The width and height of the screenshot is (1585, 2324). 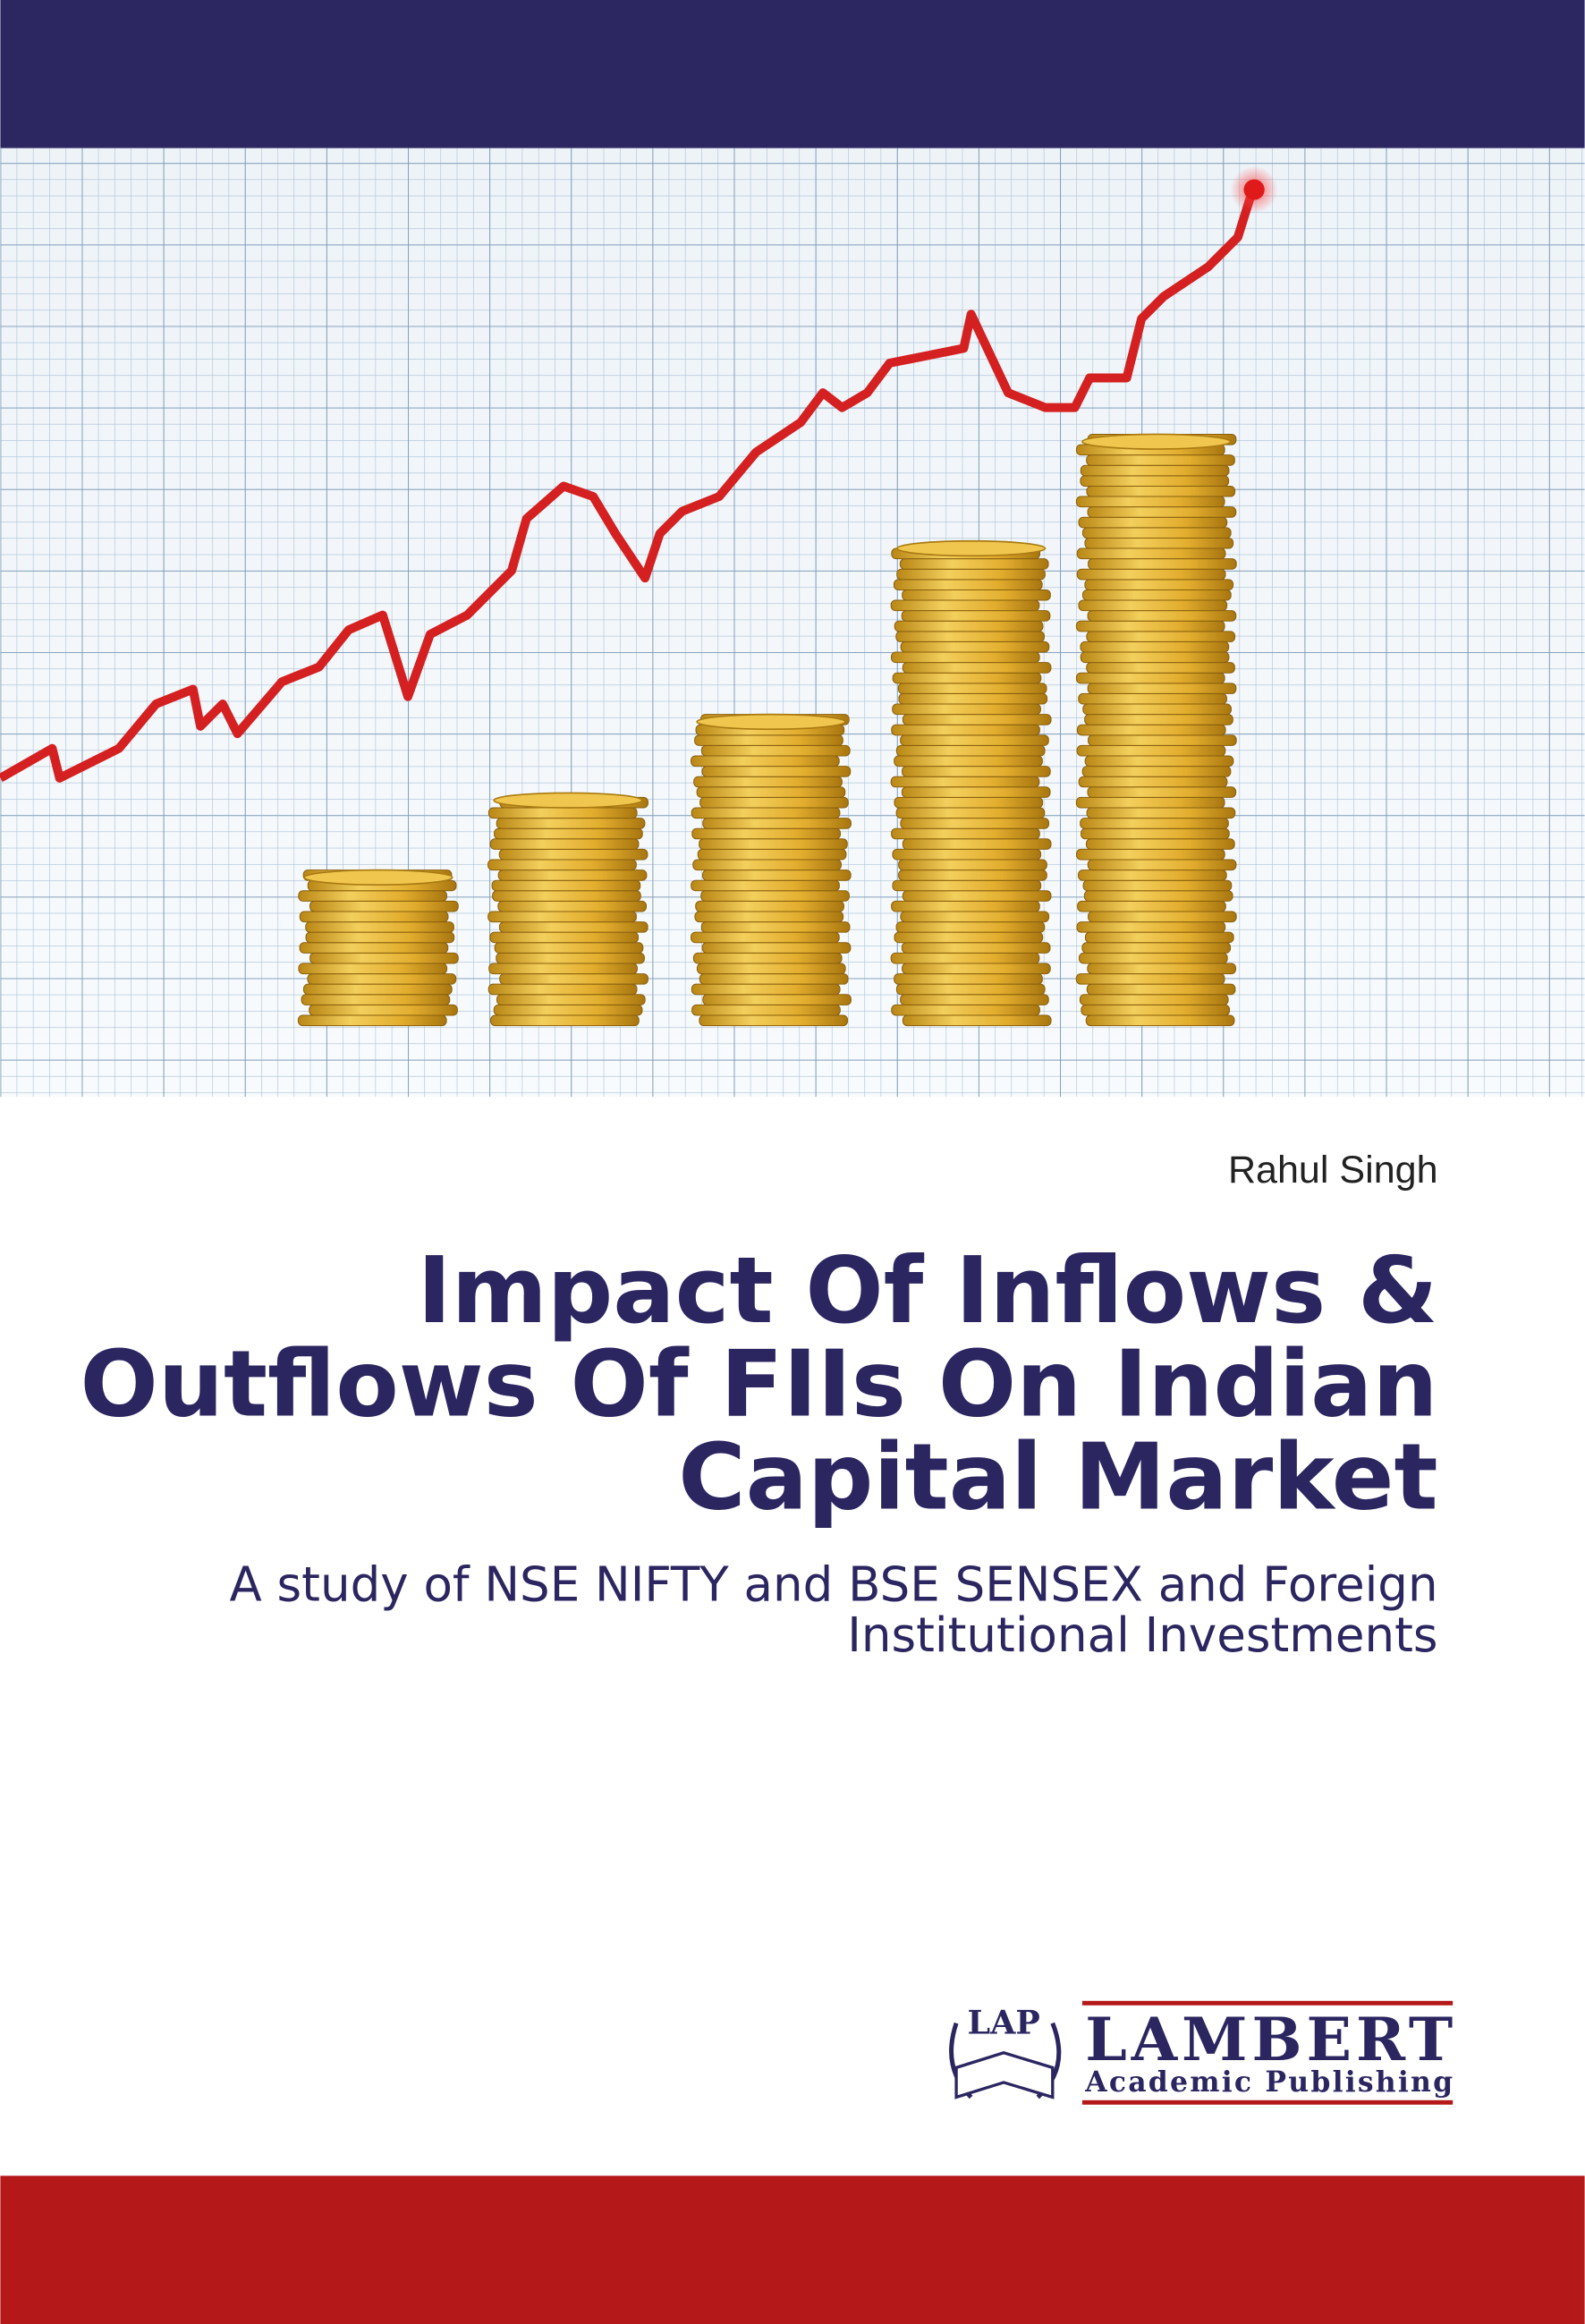 I want to click on top-band, so click(x=792, y=74).